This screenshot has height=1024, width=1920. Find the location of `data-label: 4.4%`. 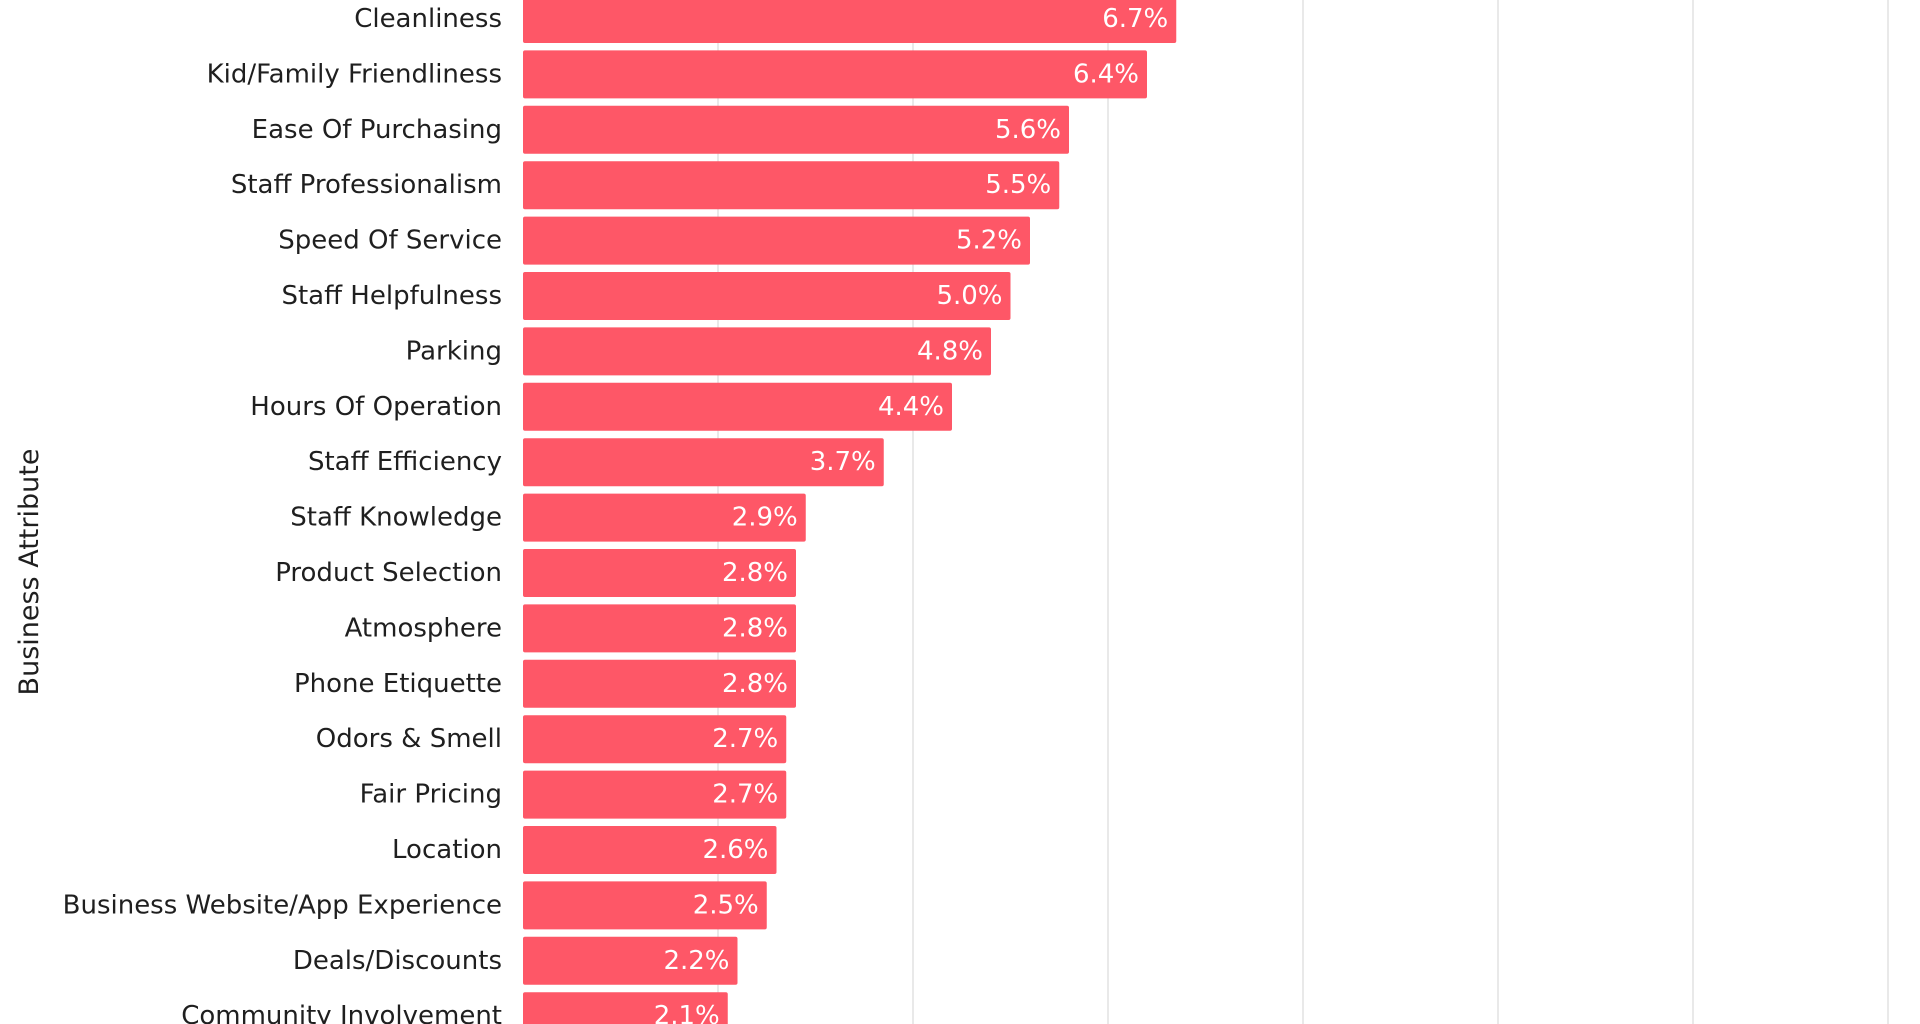

data-label: 4.4% is located at coordinates (911, 407).